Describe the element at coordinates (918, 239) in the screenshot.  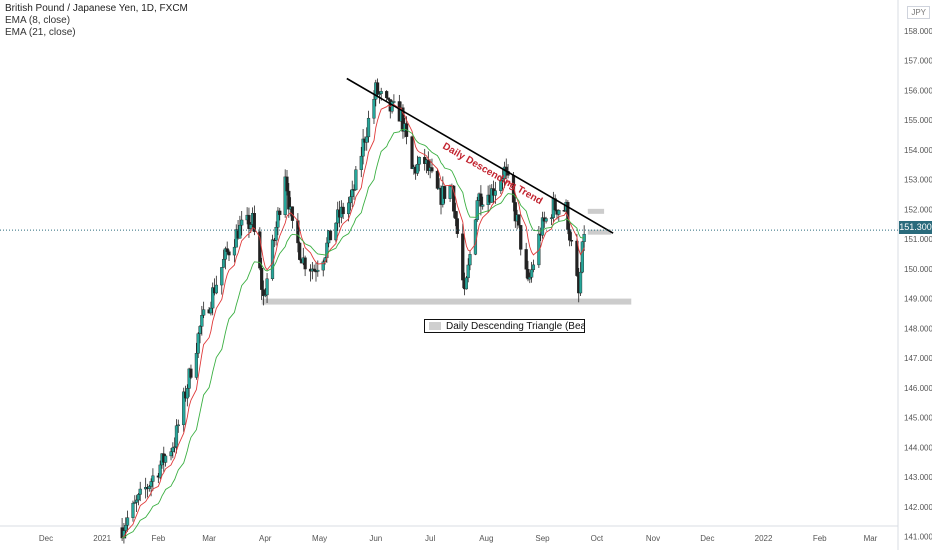
I see `y-tick-label: 151.000` at that location.